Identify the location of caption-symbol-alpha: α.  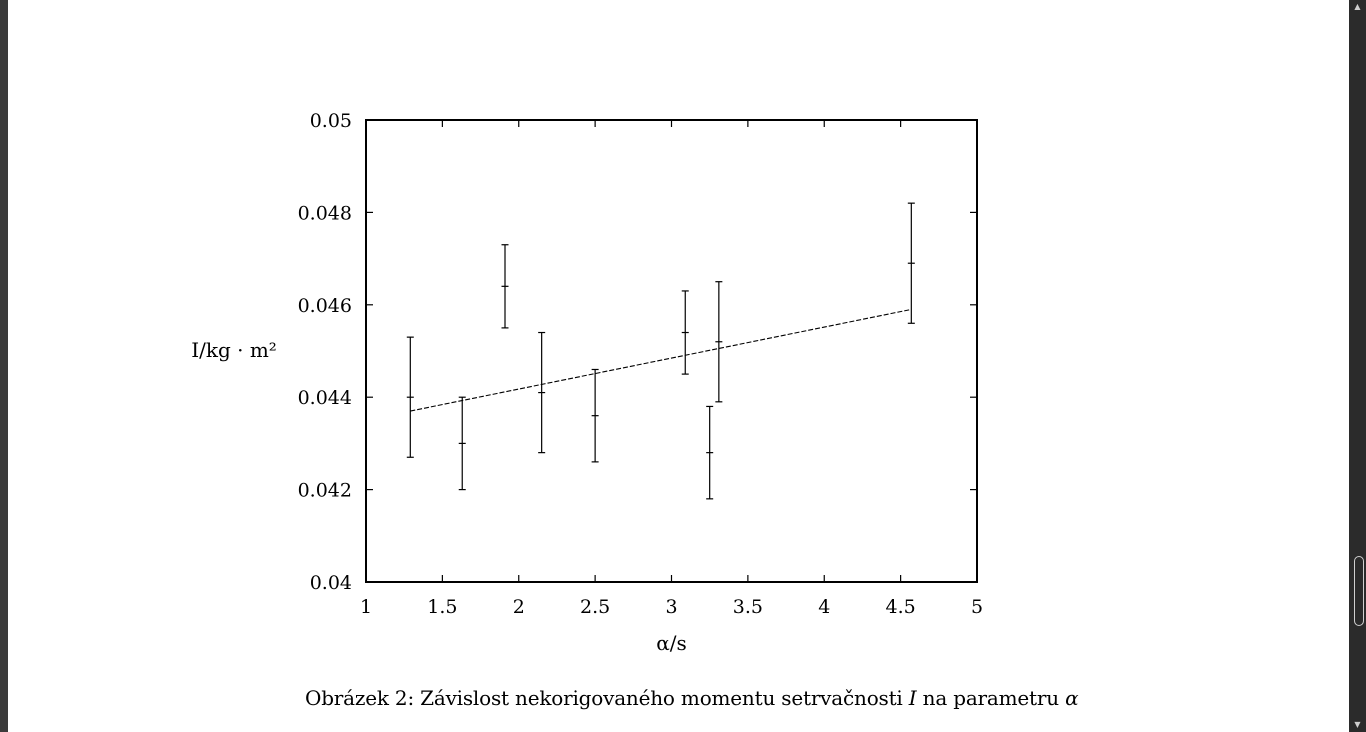
(1072, 698).